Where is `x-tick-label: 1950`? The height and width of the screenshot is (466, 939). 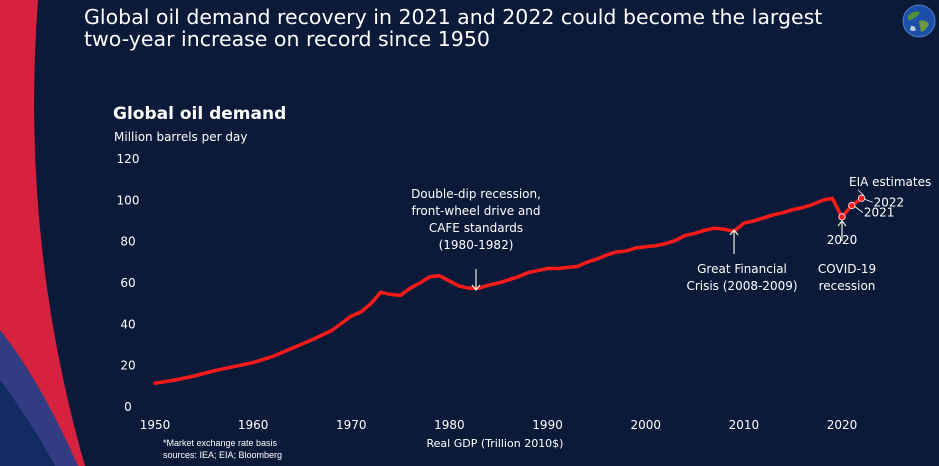
x-tick-label: 1950 is located at coordinates (155, 425).